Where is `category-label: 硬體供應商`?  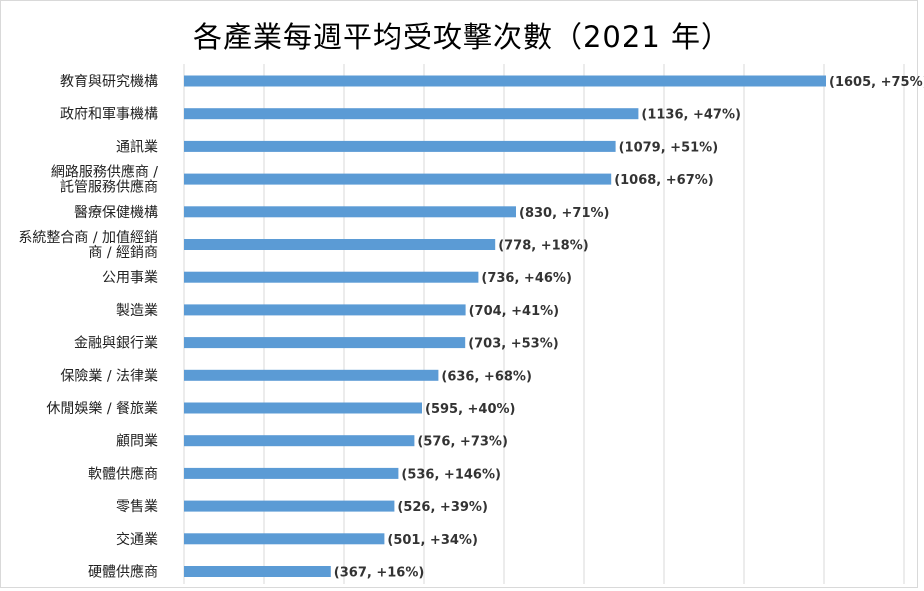
category-label: 硬體供應商 is located at coordinates (123, 572).